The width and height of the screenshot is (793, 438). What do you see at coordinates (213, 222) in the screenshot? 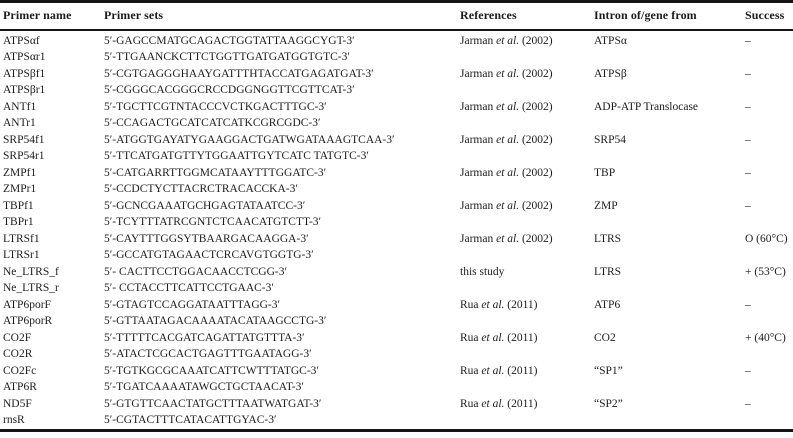
I see `primer-sequence-cell: 5′-TCYTTTATRCGNTCTCAACATGTCTT-3′` at bounding box center [213, 222].